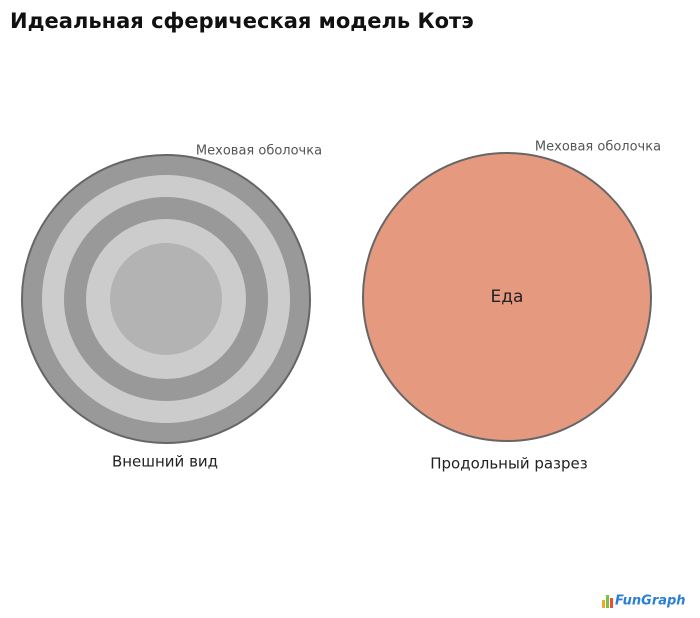  I want to click on center-label: Еда, so click(507, 297).